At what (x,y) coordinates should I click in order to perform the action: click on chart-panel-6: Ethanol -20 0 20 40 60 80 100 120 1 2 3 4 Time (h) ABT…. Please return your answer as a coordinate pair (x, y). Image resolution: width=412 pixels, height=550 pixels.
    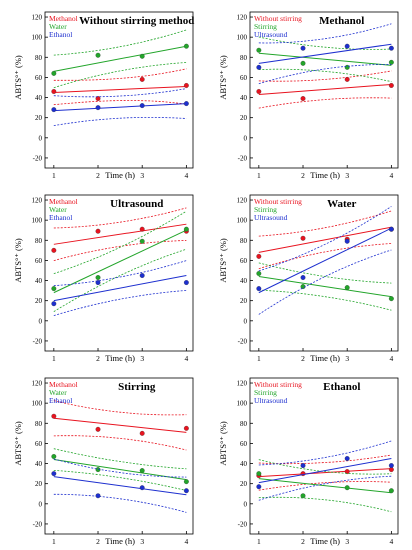
    Looking at the image, I should click on (308, 461).